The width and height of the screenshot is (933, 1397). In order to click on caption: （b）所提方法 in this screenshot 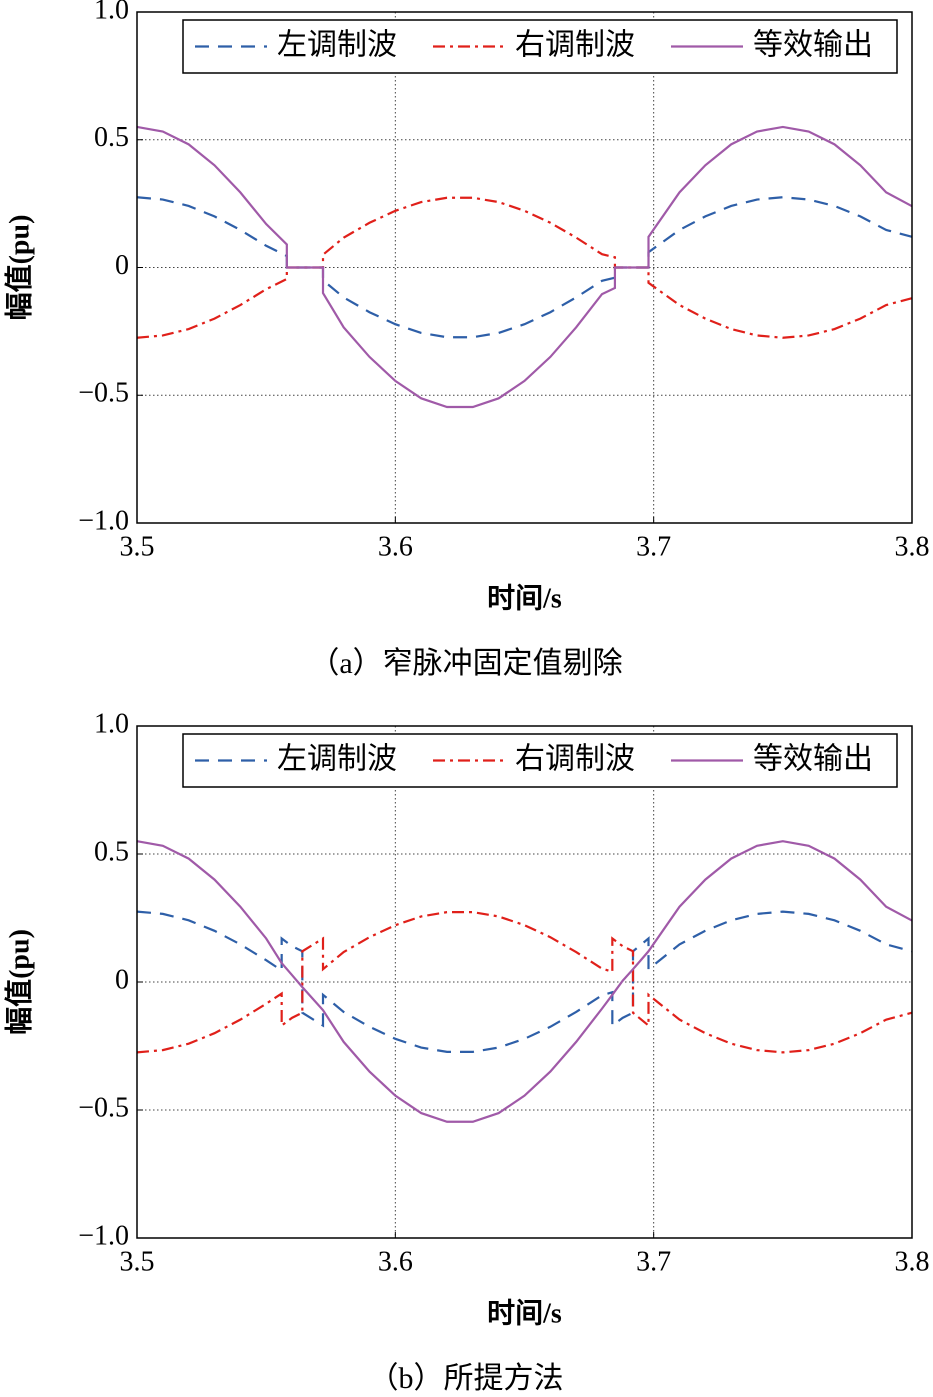, I will do `click(466, 1378)`.